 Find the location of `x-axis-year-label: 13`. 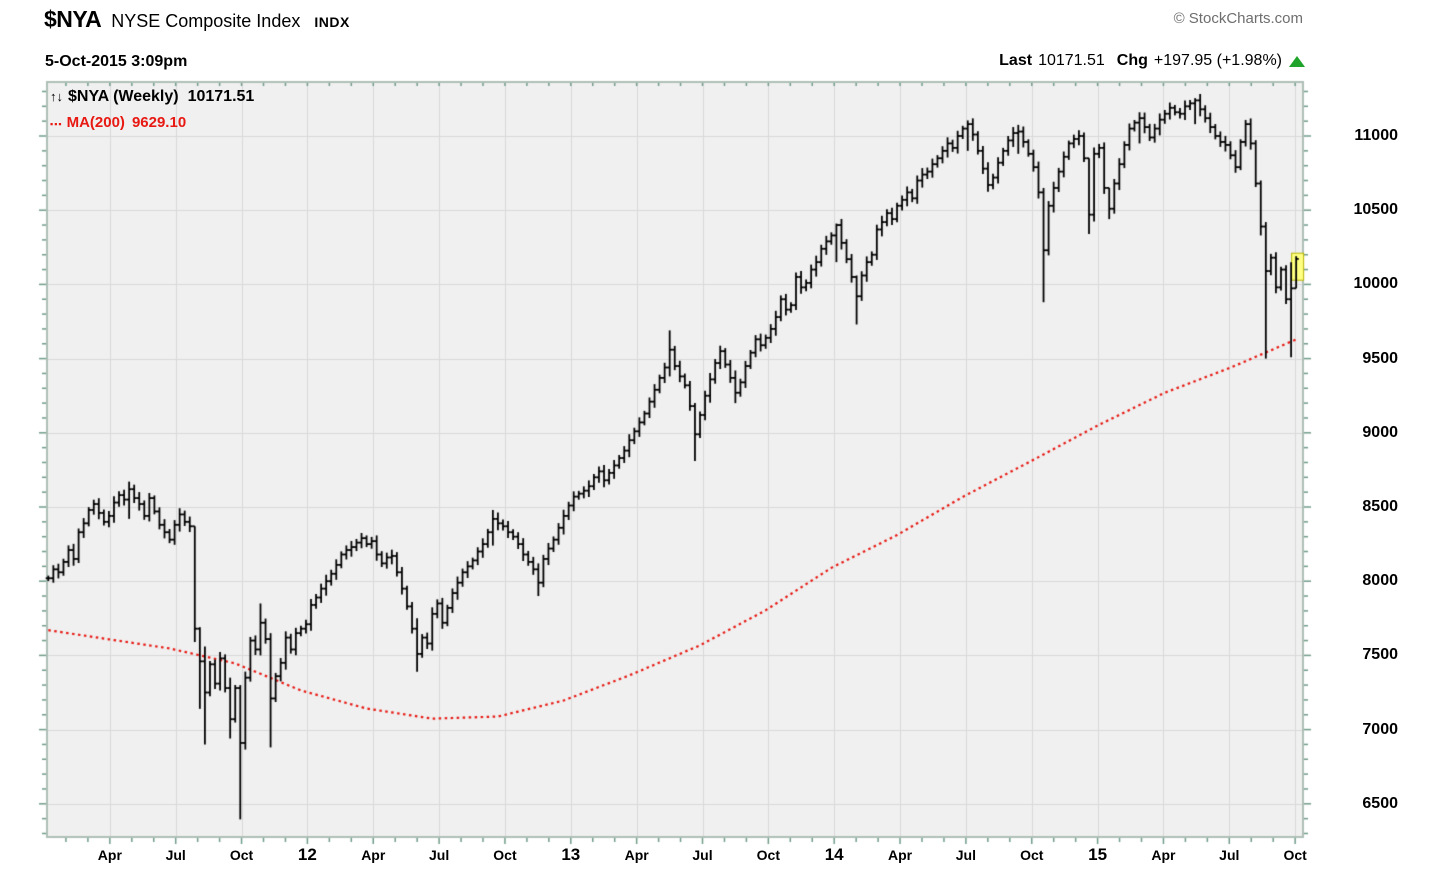

x-axis-year-label: 13 is located at coordinates (571, 854).